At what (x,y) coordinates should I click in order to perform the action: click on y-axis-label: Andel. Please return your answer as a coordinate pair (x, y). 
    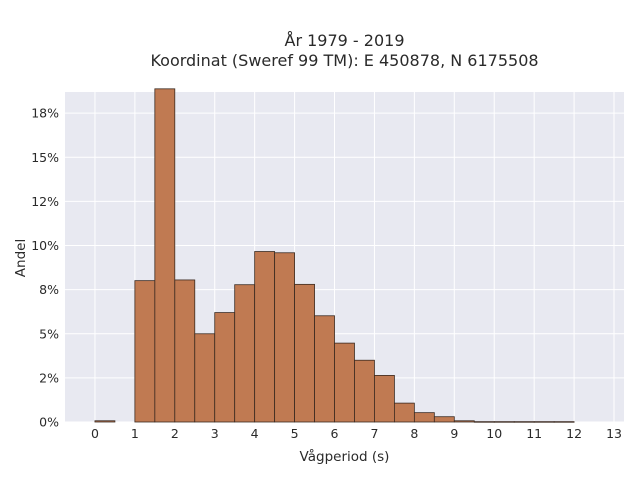
    Looking at the image, I should click on (21, 258).